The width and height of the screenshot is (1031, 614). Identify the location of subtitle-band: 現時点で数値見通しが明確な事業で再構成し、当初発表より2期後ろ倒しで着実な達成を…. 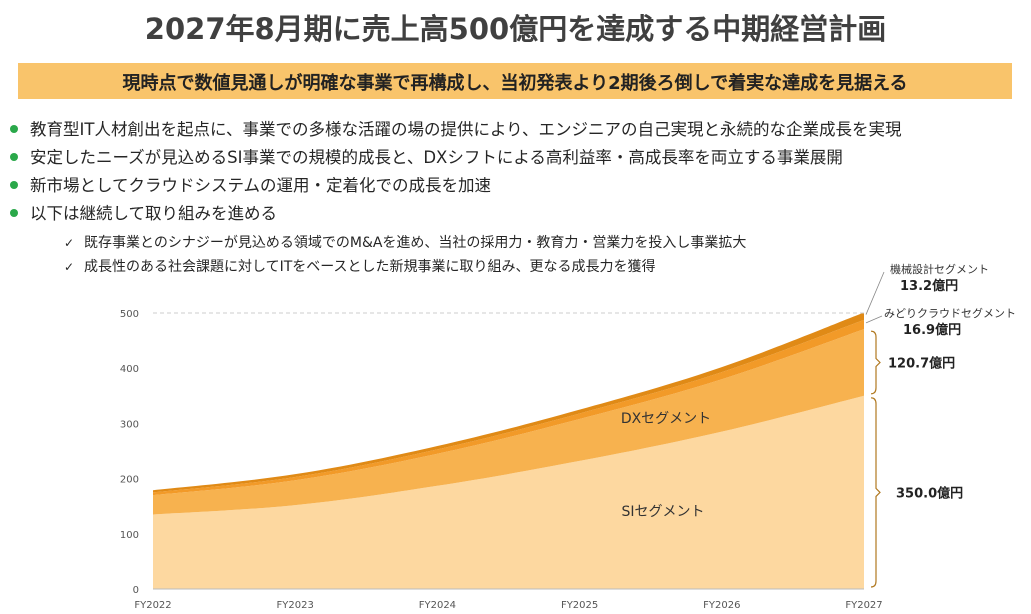
(515, 81).